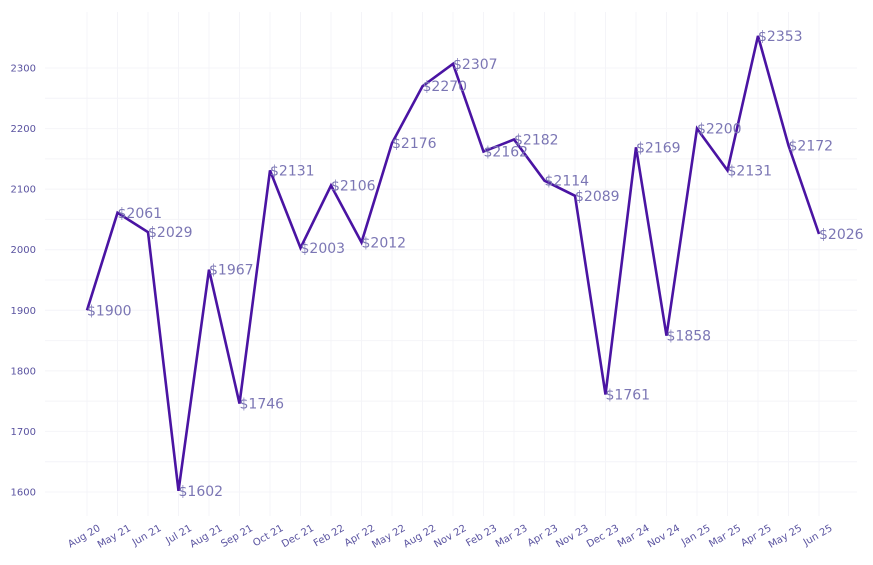  Describe the element at coordinates (543, 536) in the screenshot. I see `x-tick-label: Apr 23` at that location.